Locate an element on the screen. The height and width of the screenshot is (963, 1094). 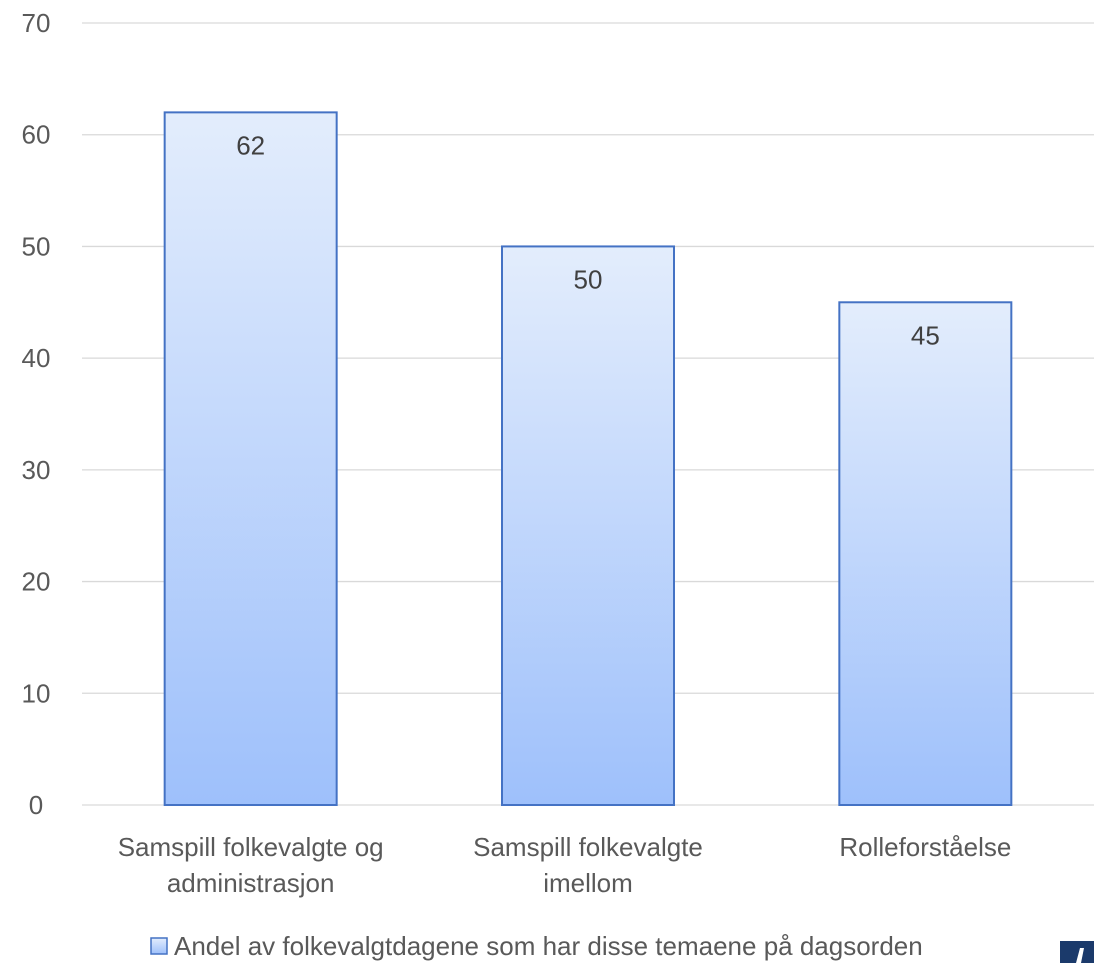
category-label: Rolleforståelse is located at coordinates (925, 847).